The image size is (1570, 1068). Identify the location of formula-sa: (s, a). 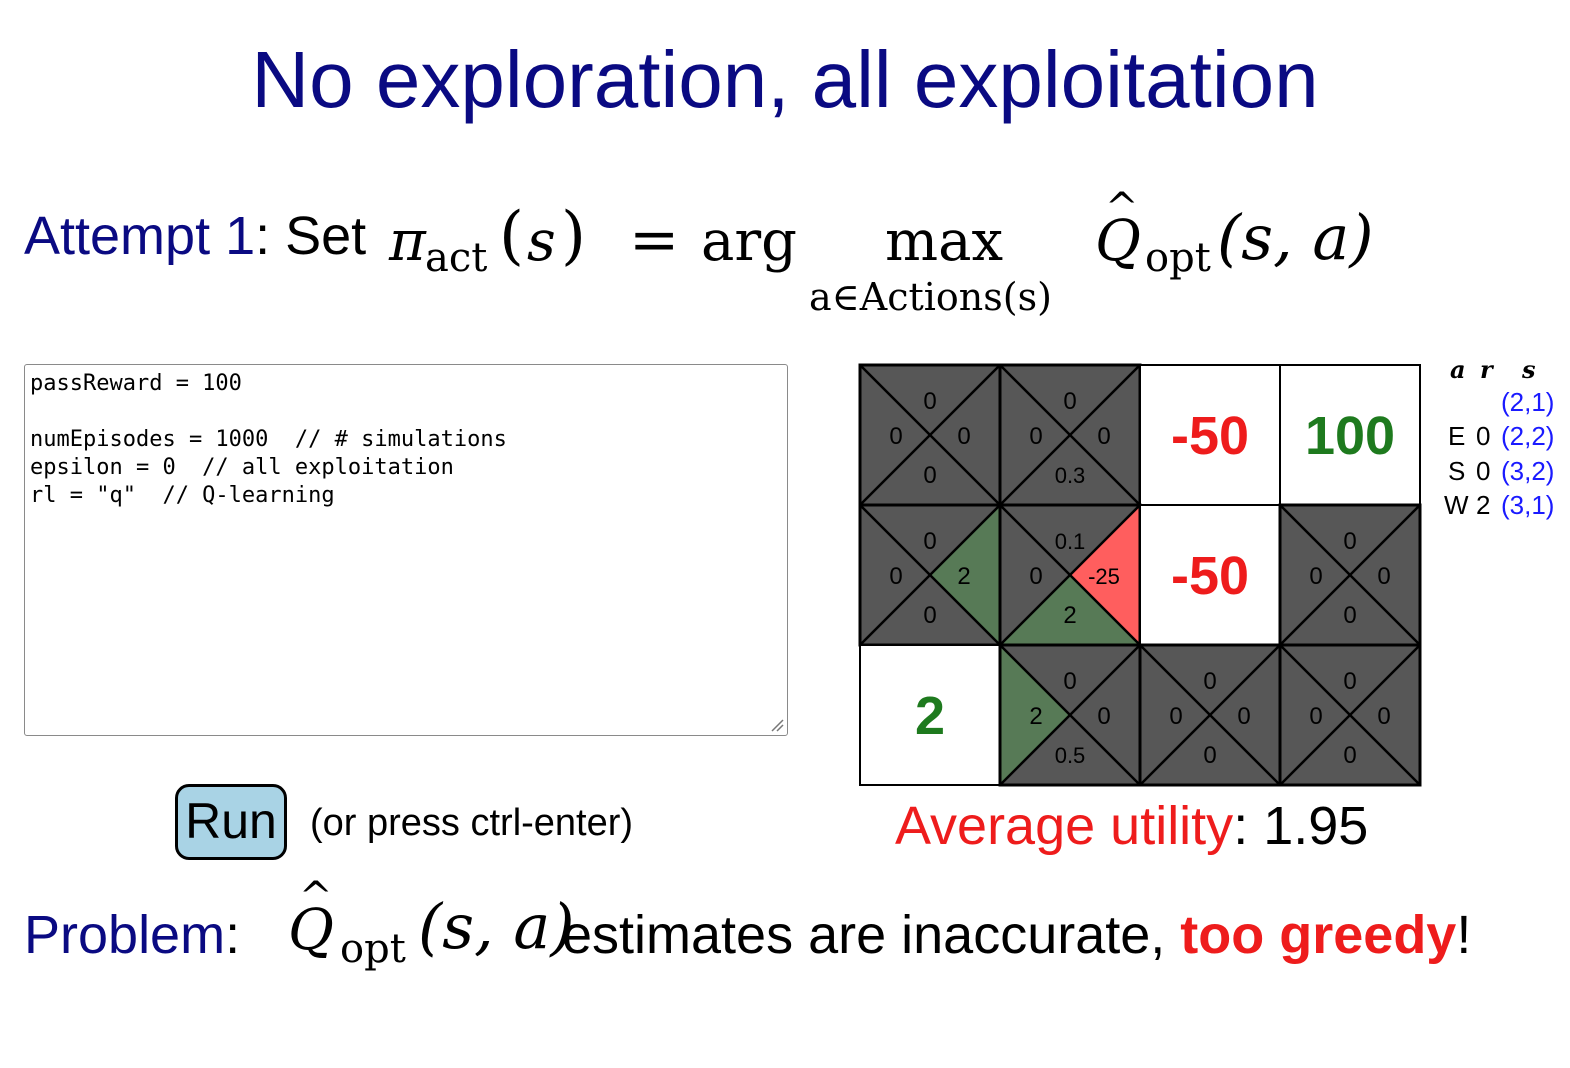
(1295, 237).